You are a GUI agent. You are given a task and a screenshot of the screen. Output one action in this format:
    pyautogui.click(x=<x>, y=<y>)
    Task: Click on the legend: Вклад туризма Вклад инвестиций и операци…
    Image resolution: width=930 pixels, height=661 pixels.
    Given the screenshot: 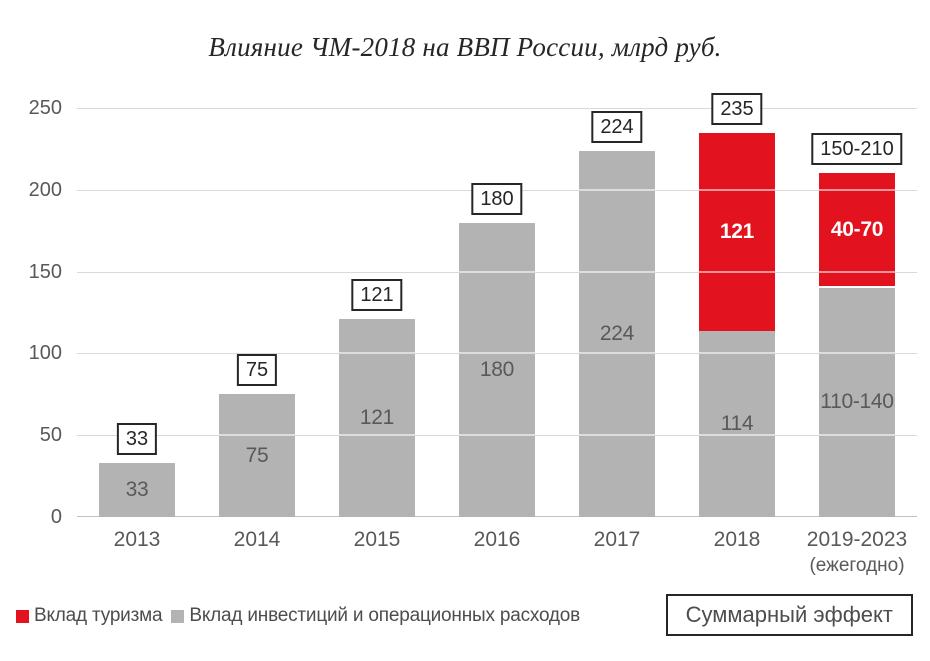 What is the action you would take?
    pyautogui.click(x=465, y=616)
    